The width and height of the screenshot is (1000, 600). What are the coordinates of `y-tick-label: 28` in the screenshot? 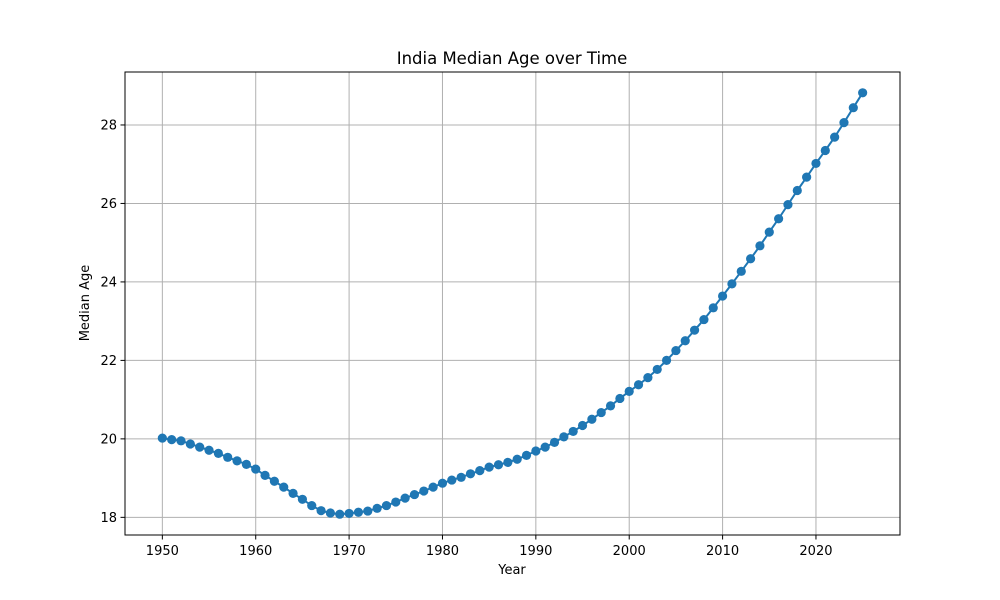 It's located at (108, 125).